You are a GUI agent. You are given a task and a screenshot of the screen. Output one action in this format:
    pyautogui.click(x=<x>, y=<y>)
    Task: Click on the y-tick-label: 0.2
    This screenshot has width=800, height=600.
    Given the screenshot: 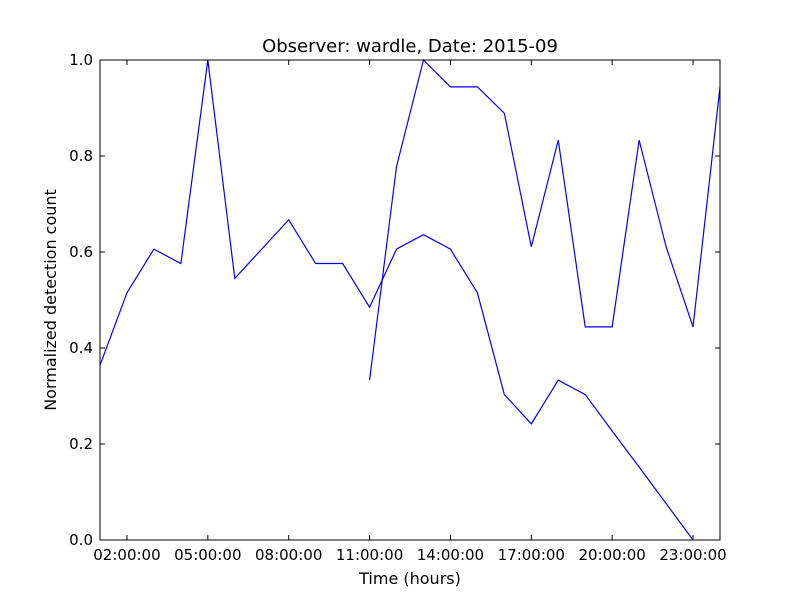 What is the action you would take?
    pyautogui.click(x=81, y=444)
    